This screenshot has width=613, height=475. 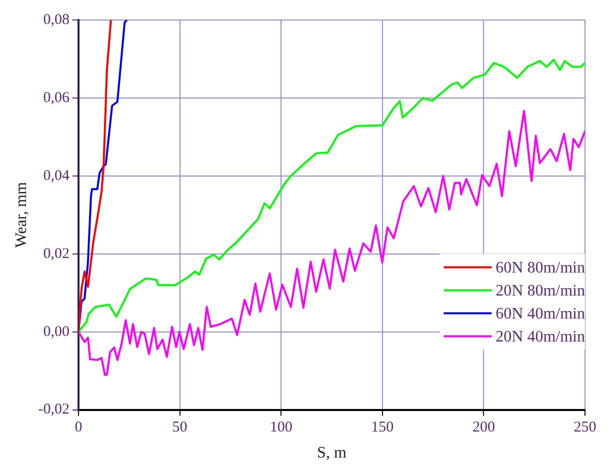 I want to click on x-tick-label: 0, so click(x=78, y=428).